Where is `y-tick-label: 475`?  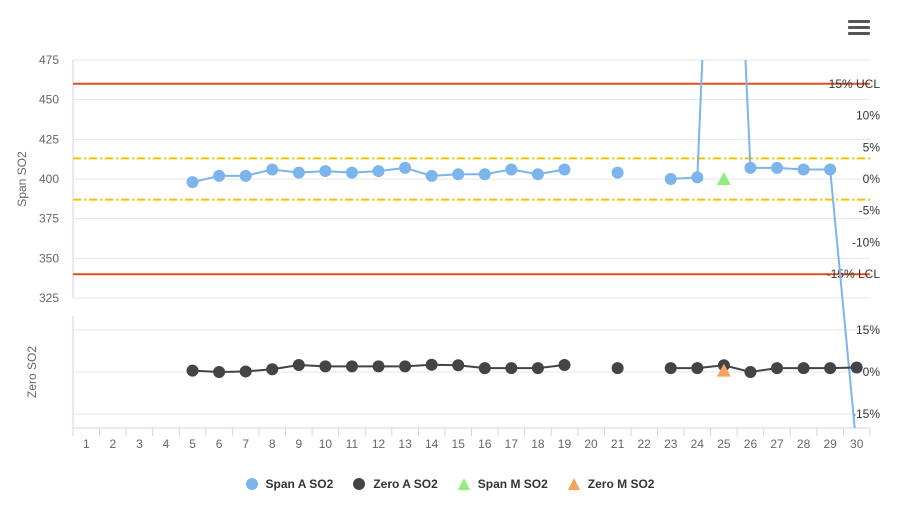 y-tick-label: 475 is located at coordinates (49, 60).